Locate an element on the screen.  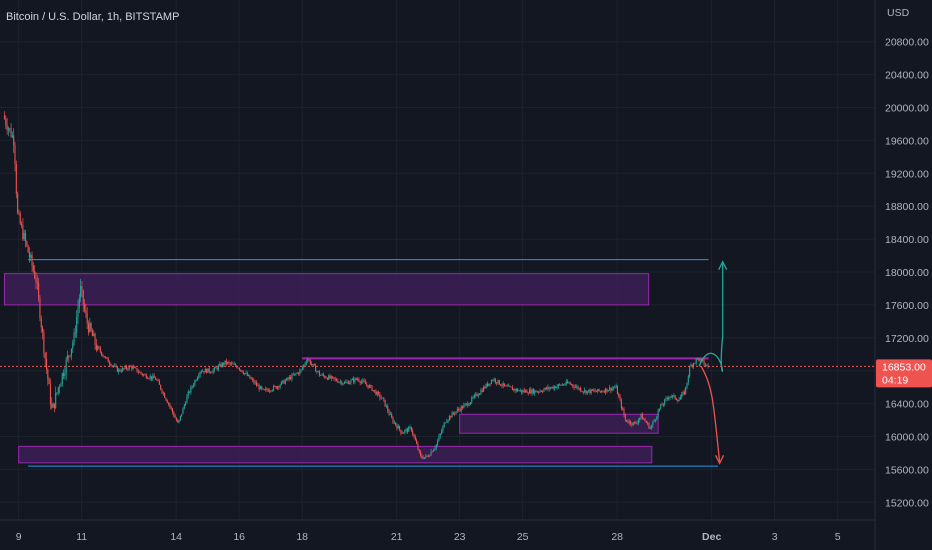
x-tick-label: 18 is located at coordinates (302, 537).